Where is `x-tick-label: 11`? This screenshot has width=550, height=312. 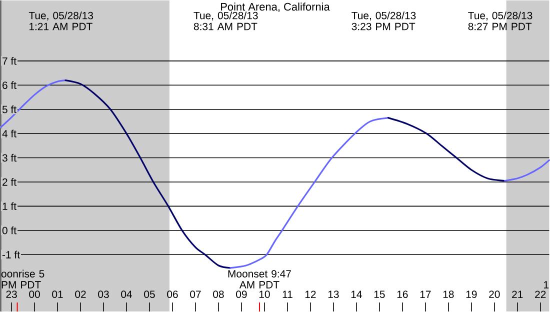 x-tick-label: 11 is located at coordinates (287, 294).